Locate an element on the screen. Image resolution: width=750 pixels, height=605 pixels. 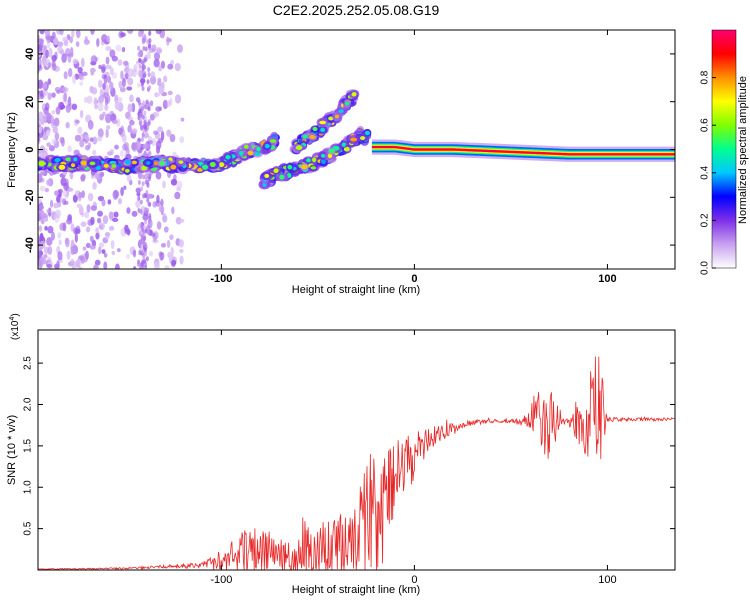
x-tick-label: 0 is located at coordinates (414, 580).